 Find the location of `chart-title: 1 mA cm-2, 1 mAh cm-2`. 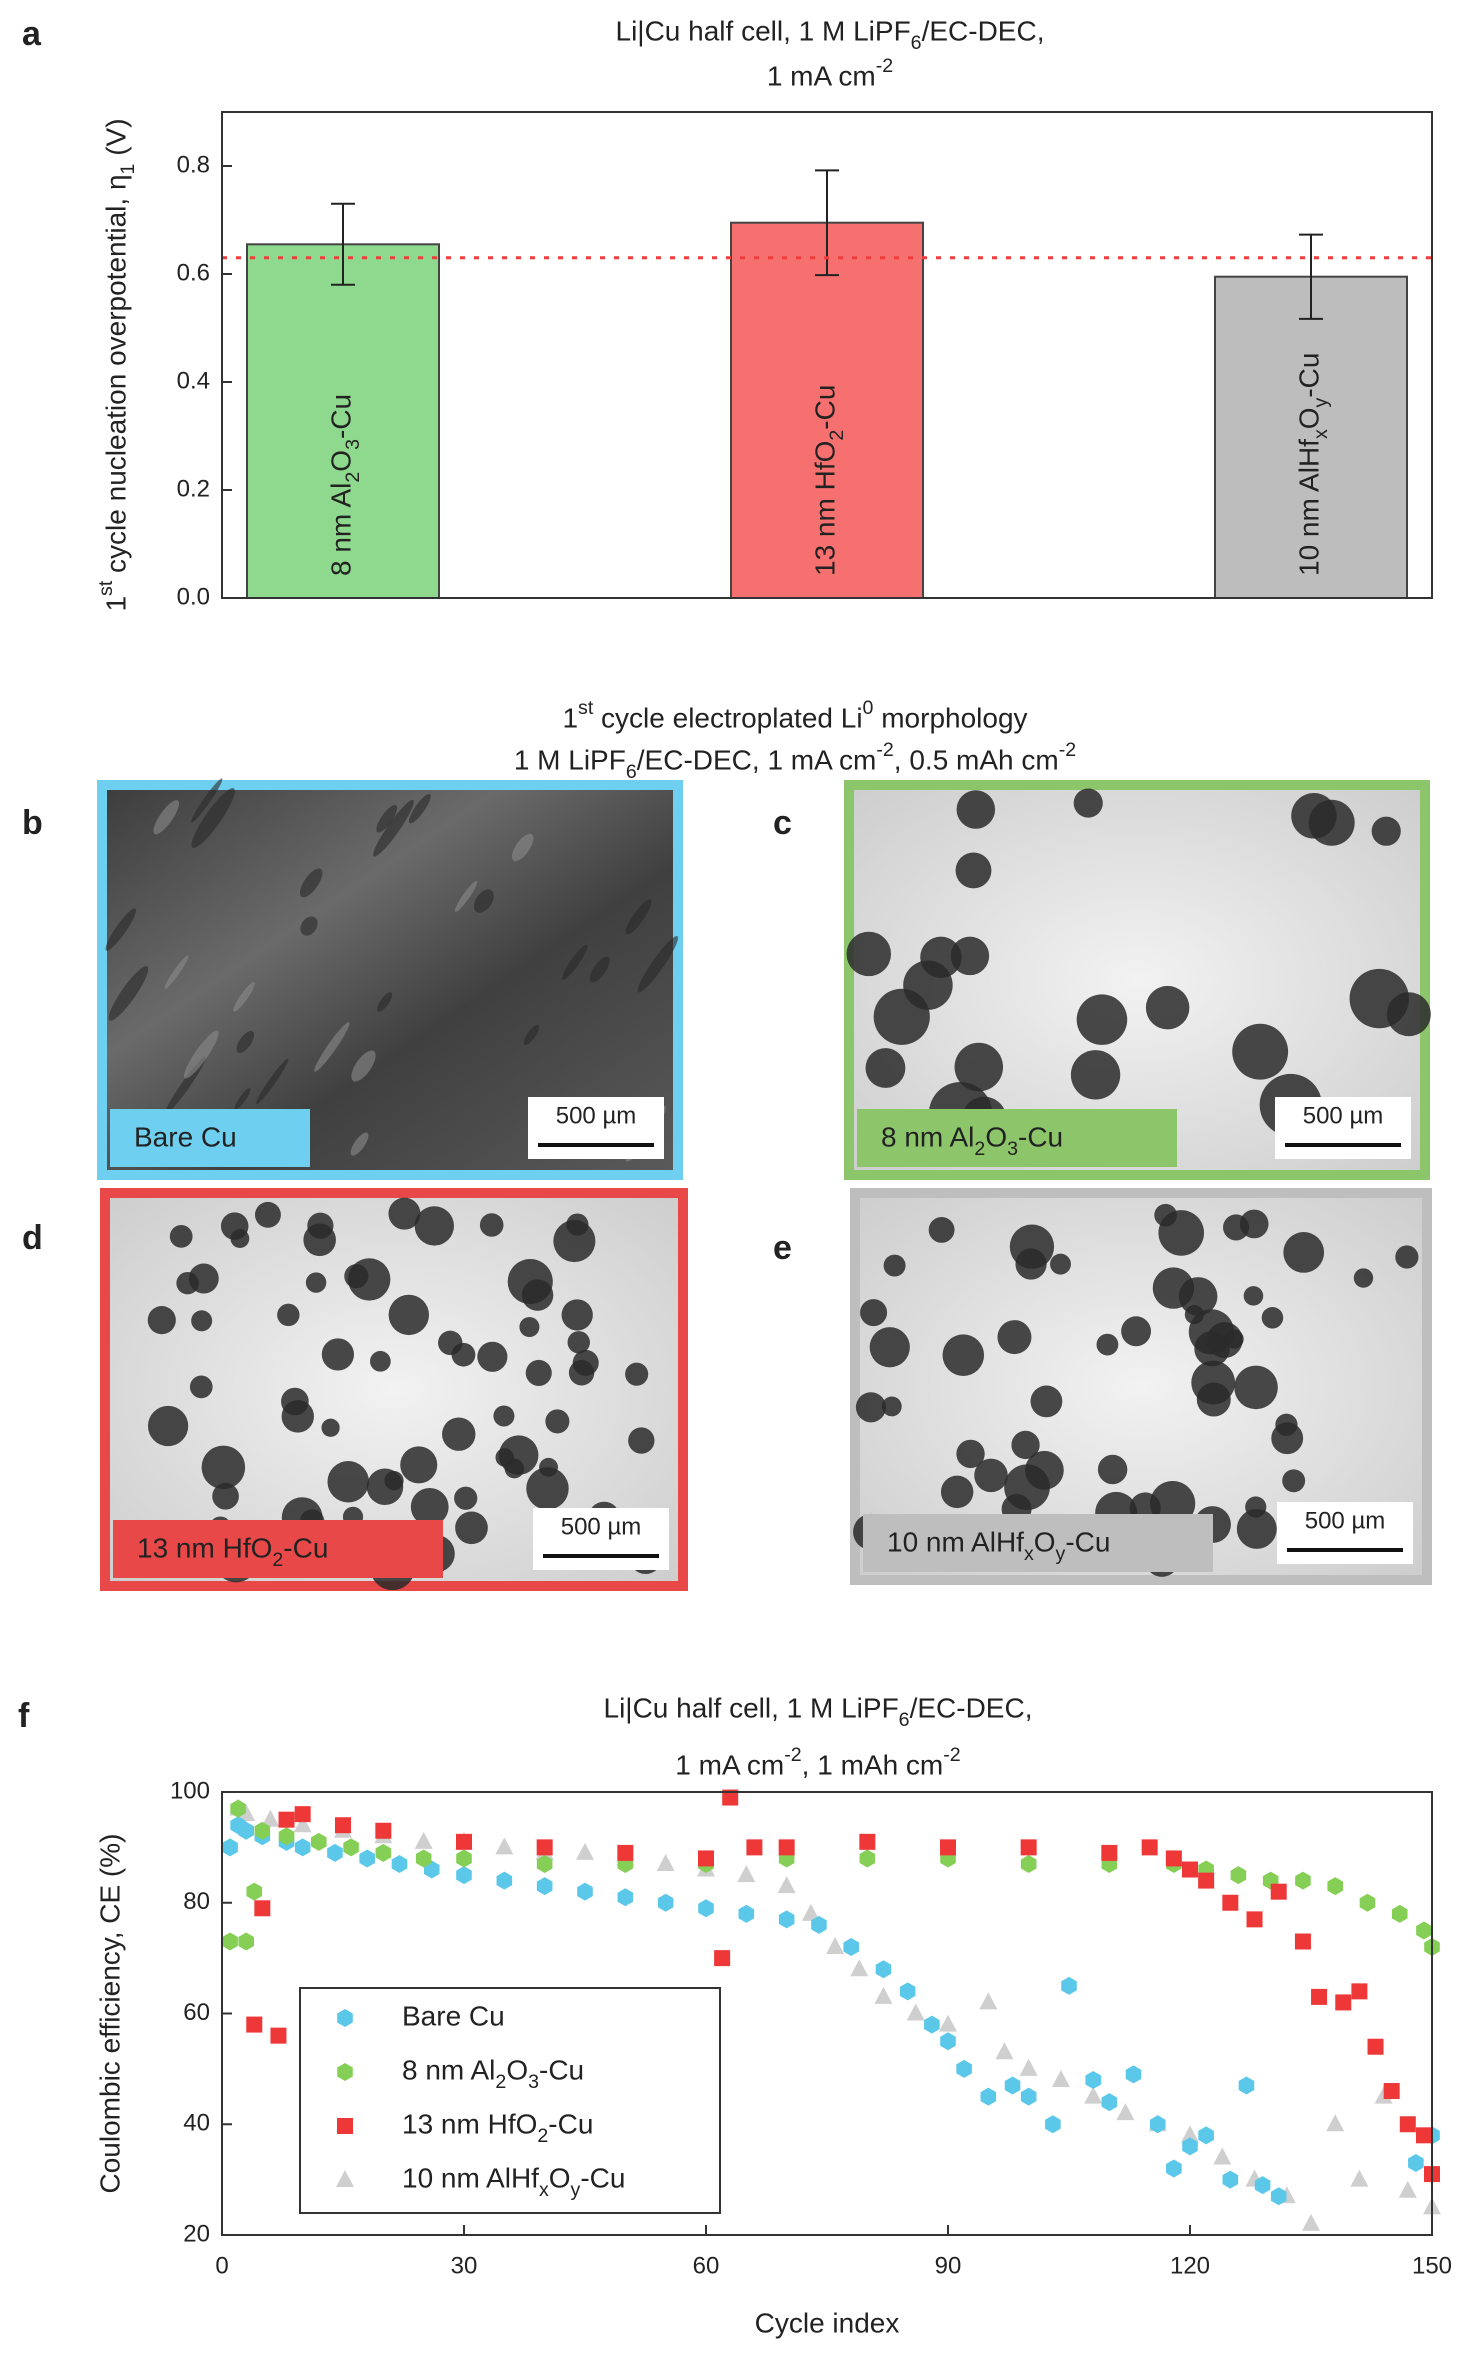

chart-title: 1 mA cm-2, 1 mAh cm-2 is located at coordinates (817, 1762).